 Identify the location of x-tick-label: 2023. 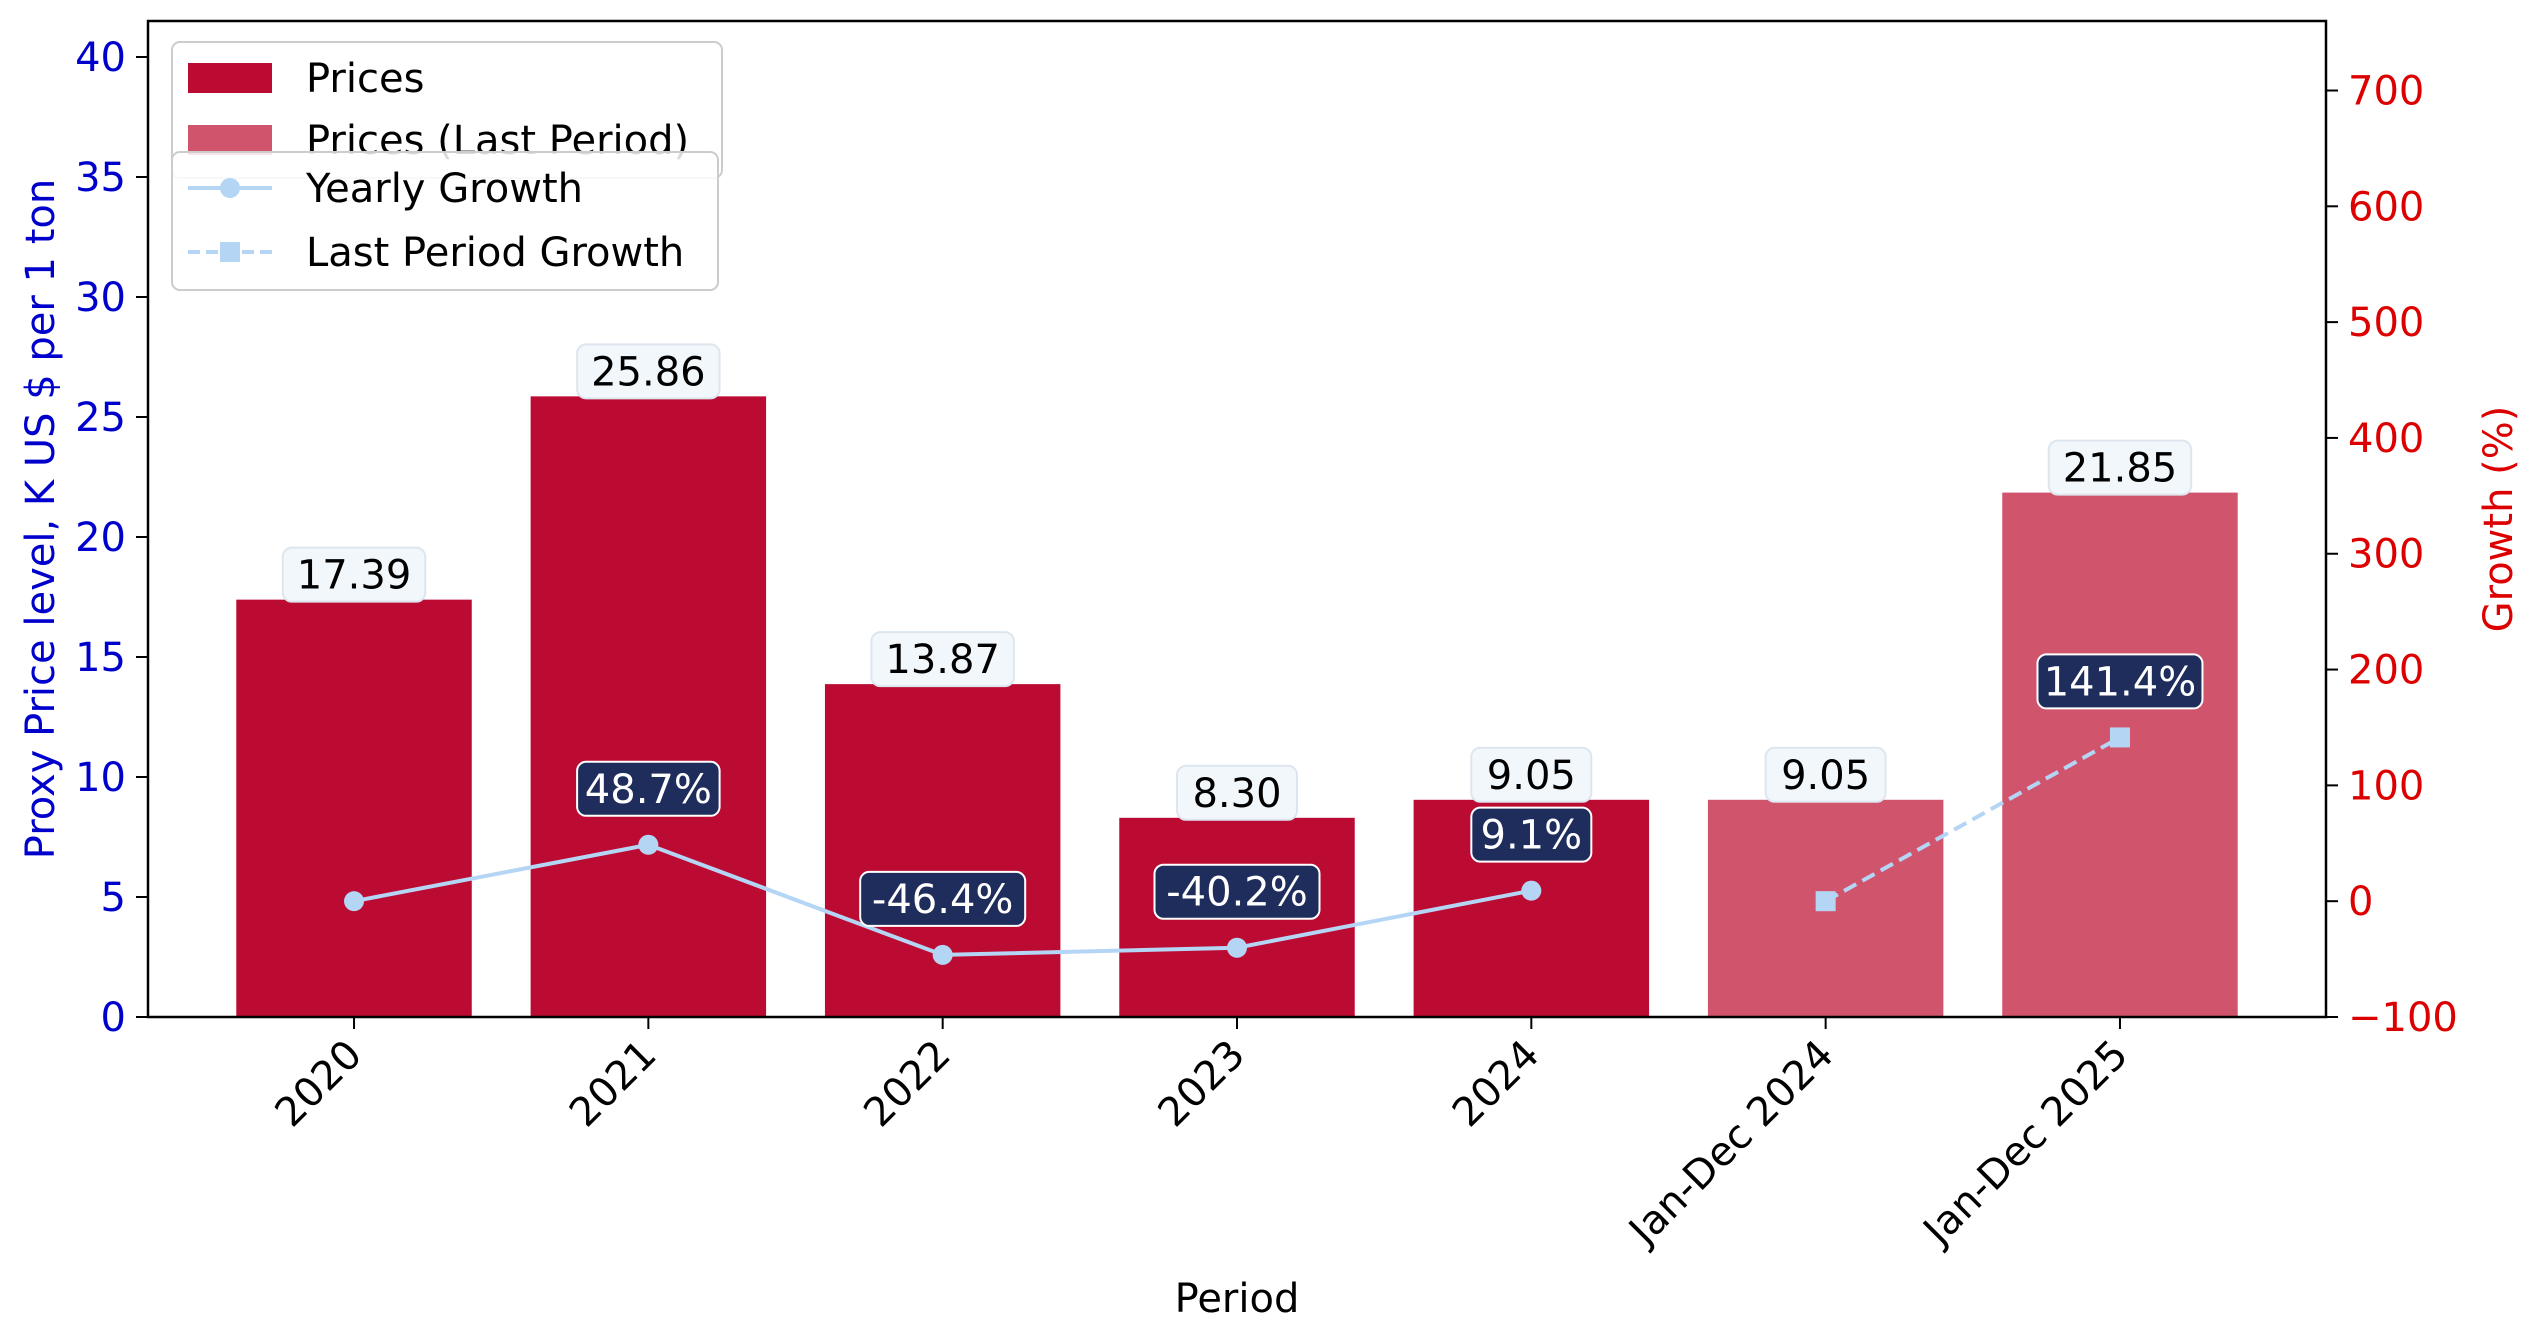
(1202, 1084).